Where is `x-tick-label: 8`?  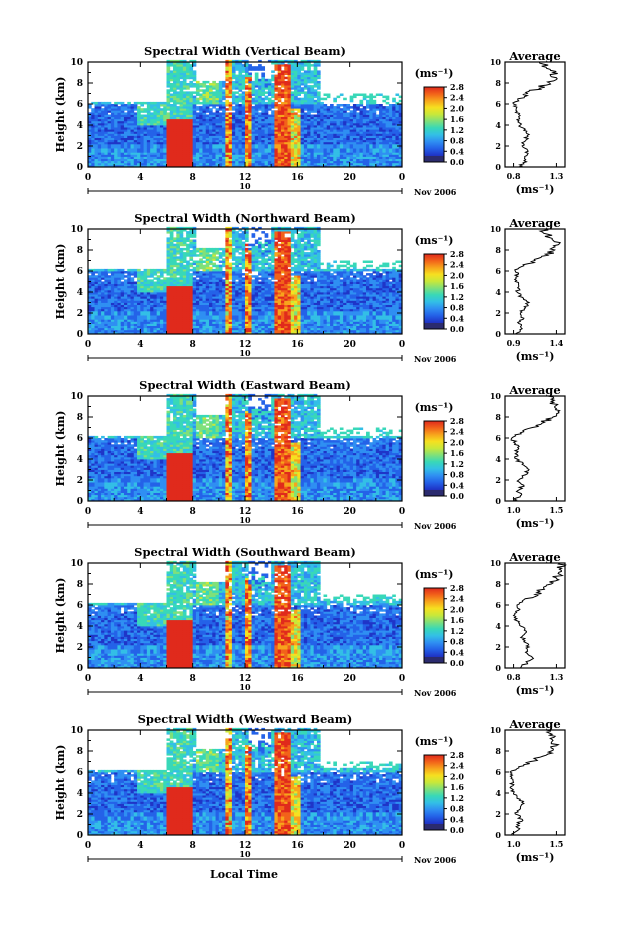
x-tick-label: 8 is located at coordinates (193, 512).